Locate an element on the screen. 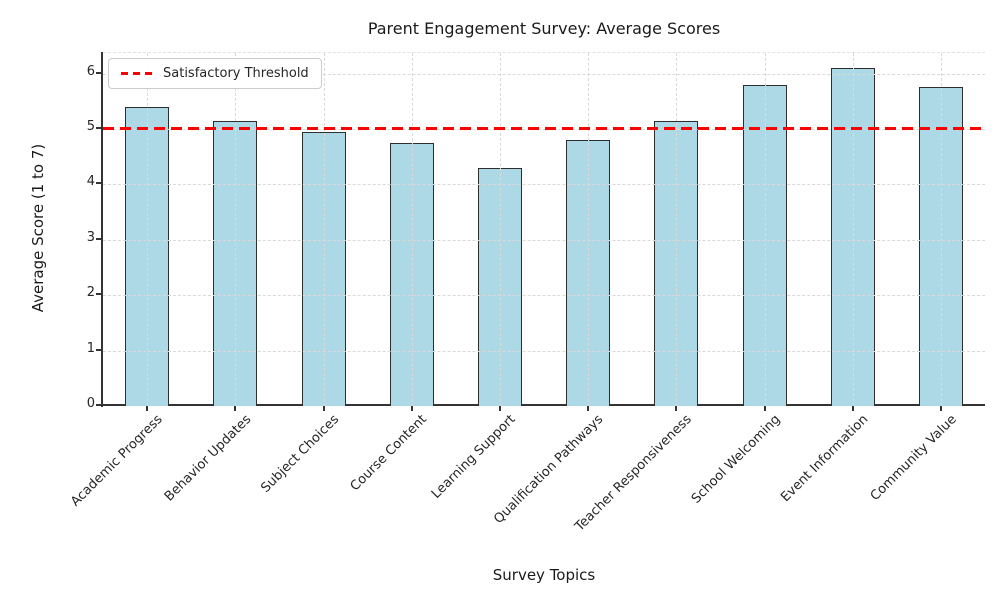  x-tick-label-4: Learning Support is located at coordinates (473, 457).